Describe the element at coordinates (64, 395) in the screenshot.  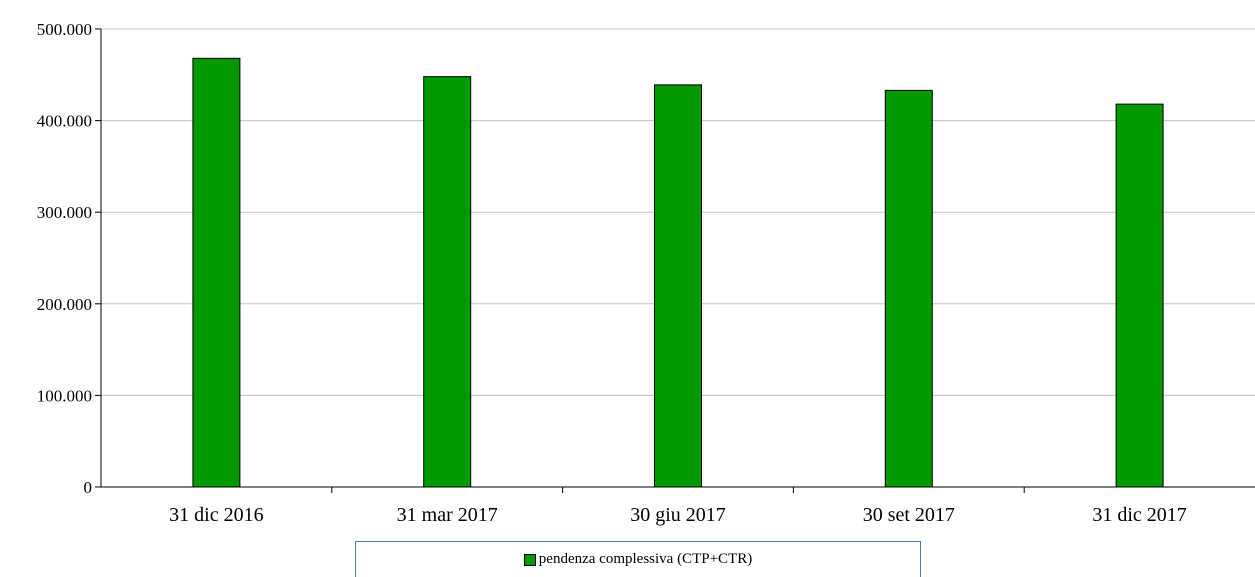
I see `y-tick-label: 100.000` at that location.